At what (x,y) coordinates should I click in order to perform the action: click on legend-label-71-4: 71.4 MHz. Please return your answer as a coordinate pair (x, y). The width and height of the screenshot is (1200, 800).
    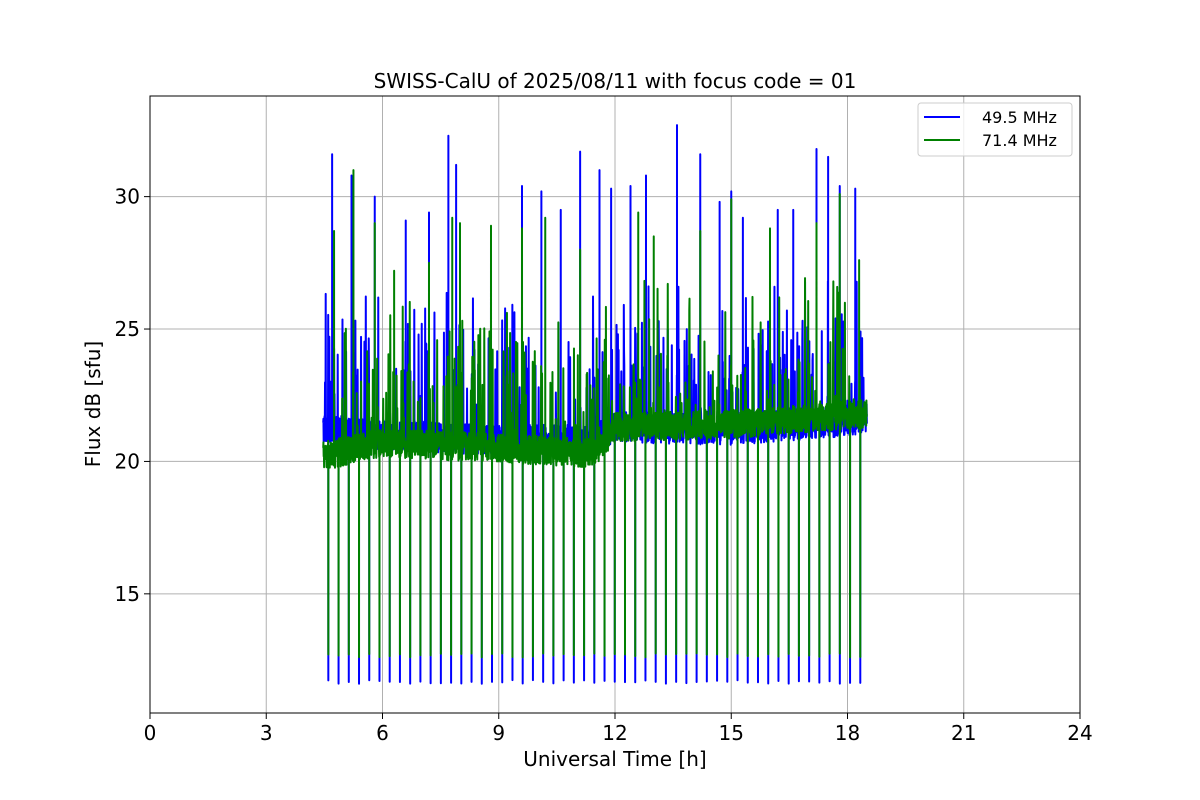
    Looking at the image, I should click on (1019, 140).